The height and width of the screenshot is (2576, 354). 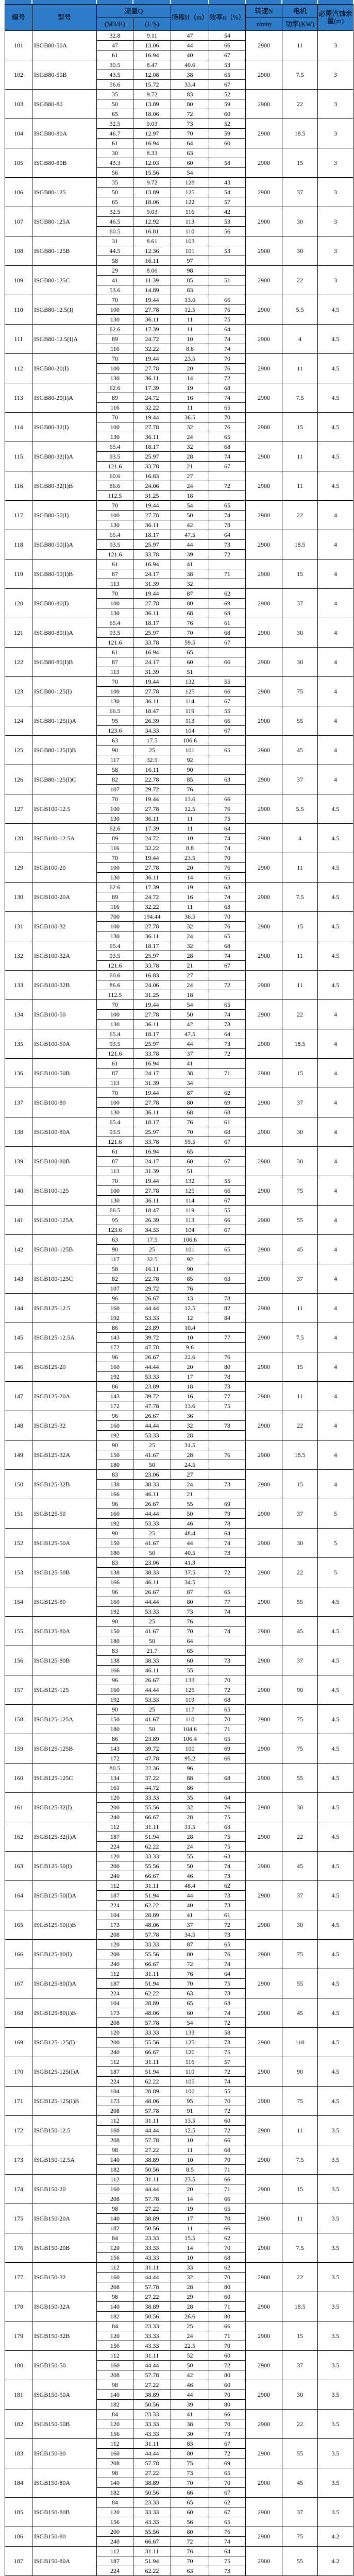 What do you see at coordinates (152, 1621) in the screenshot?
I see `cell-flow-ls: 25` at bounding box center [152, 1621].